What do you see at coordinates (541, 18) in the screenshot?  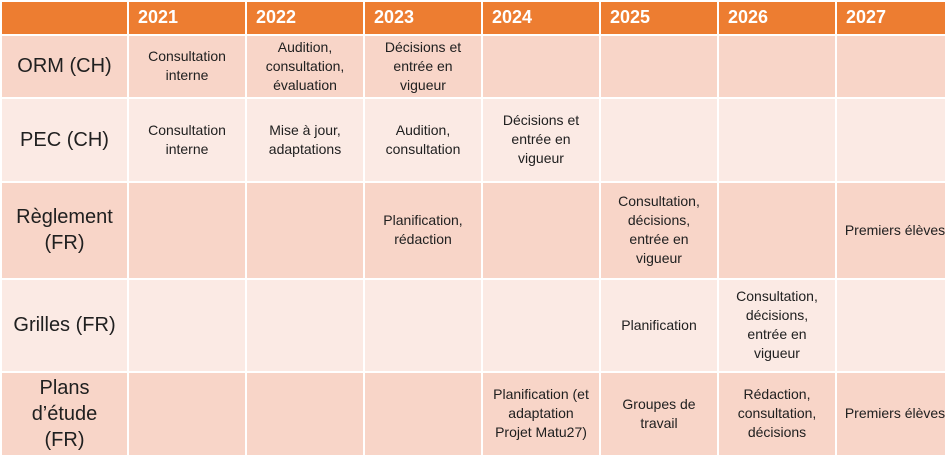 I see `year-header-2024: 2024` at bounding box center [541, 18].